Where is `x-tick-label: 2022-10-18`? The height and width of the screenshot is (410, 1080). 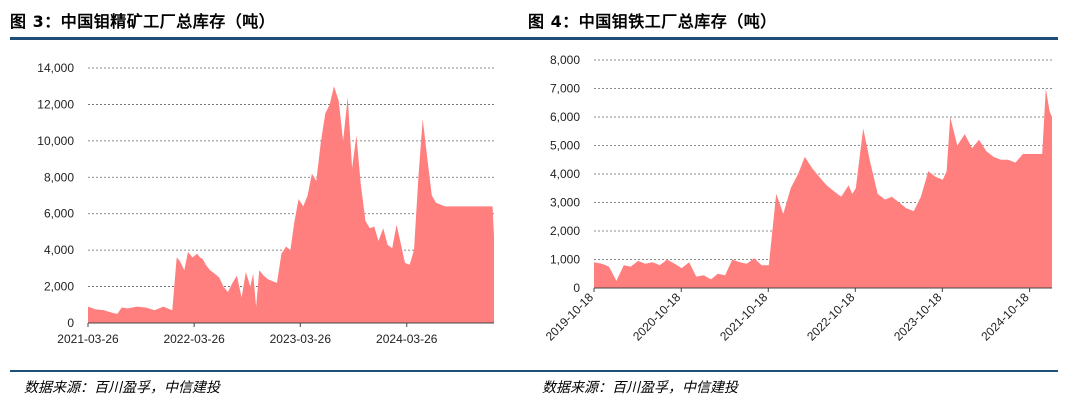 x-tick-label: 2022-10-18 is located at coordinates (831, 317).